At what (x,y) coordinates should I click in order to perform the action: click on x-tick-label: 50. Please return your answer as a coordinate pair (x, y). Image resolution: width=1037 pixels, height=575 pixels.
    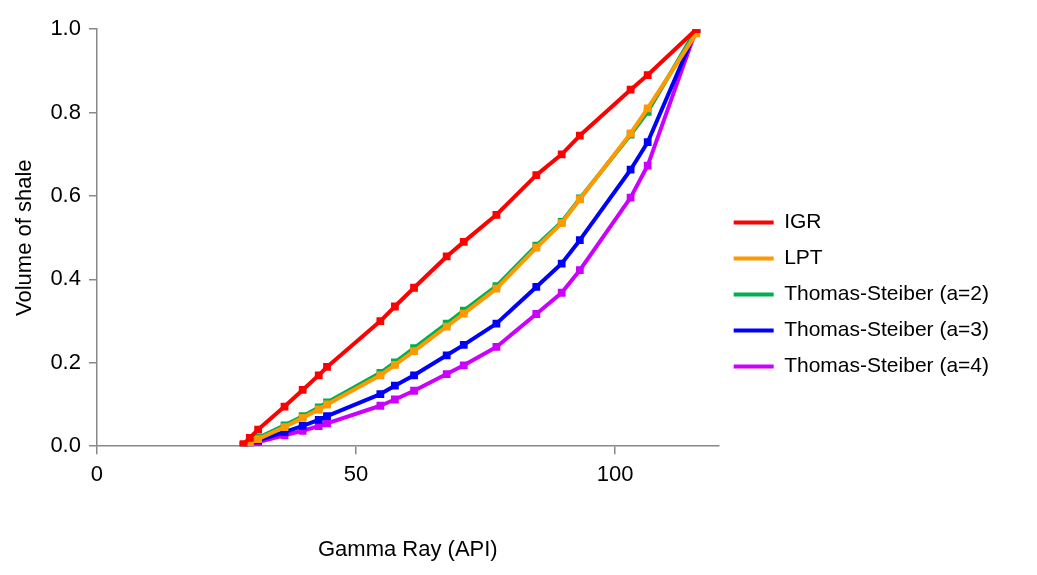
    Looking at the image, I should click on (356, 474).